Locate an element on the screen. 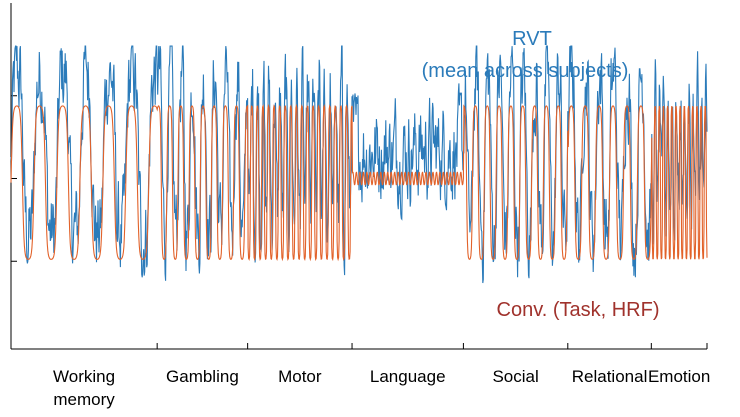  x-tick-label: Working is located at coordinates (84, 376).